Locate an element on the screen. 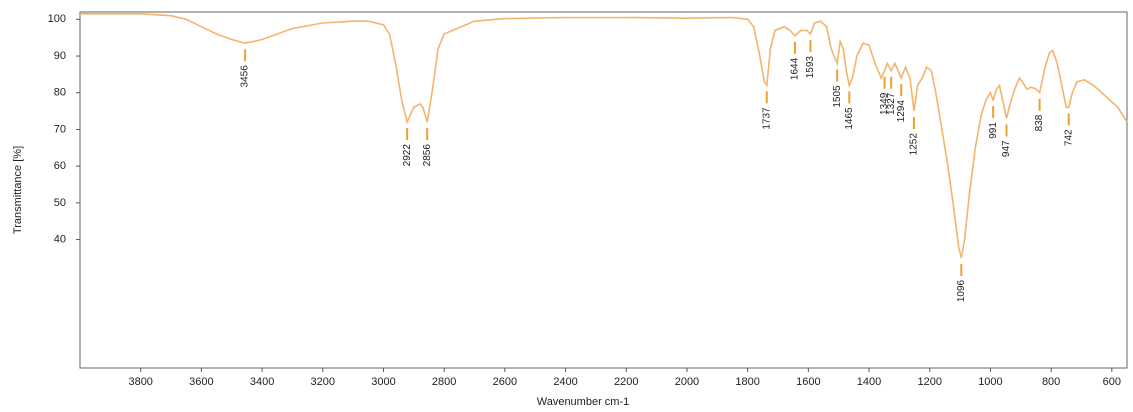  y-tick-label: 100 is located at coordinates (57, 19).